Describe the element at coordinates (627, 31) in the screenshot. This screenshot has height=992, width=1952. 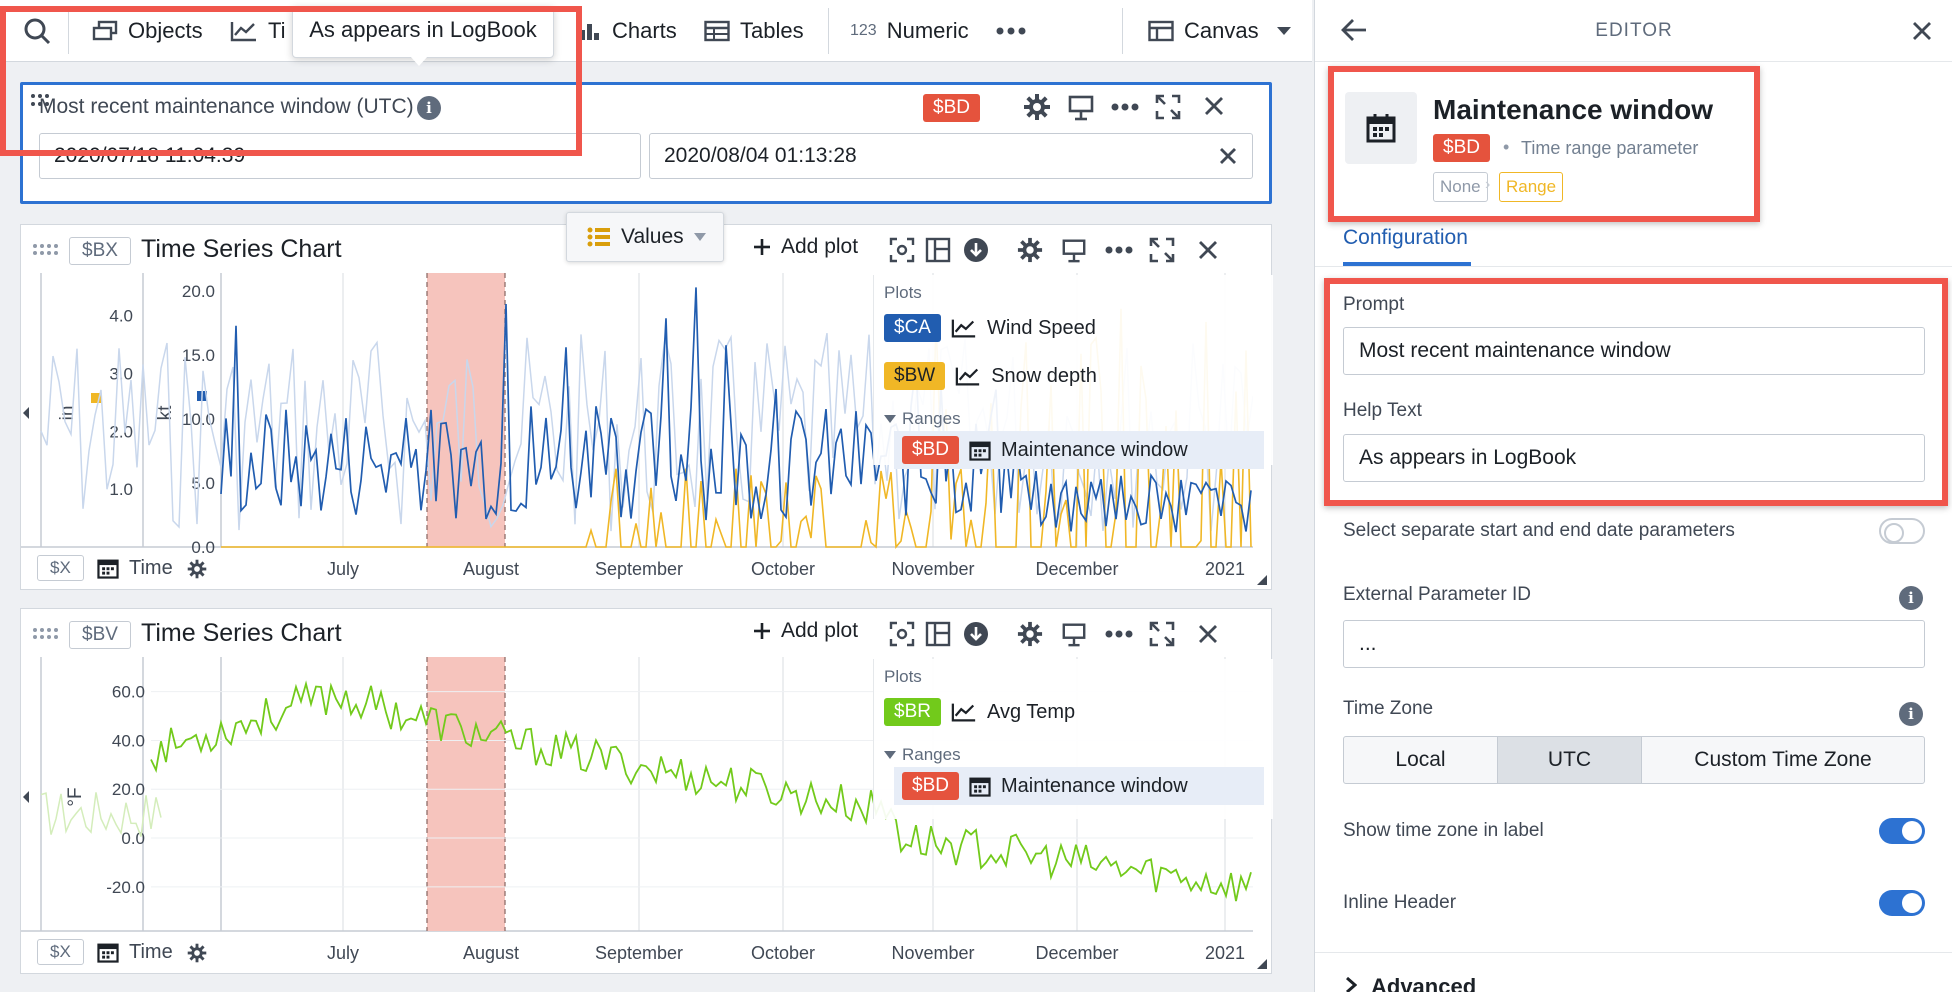
I see `toolbar-charts: Charts` at that location.